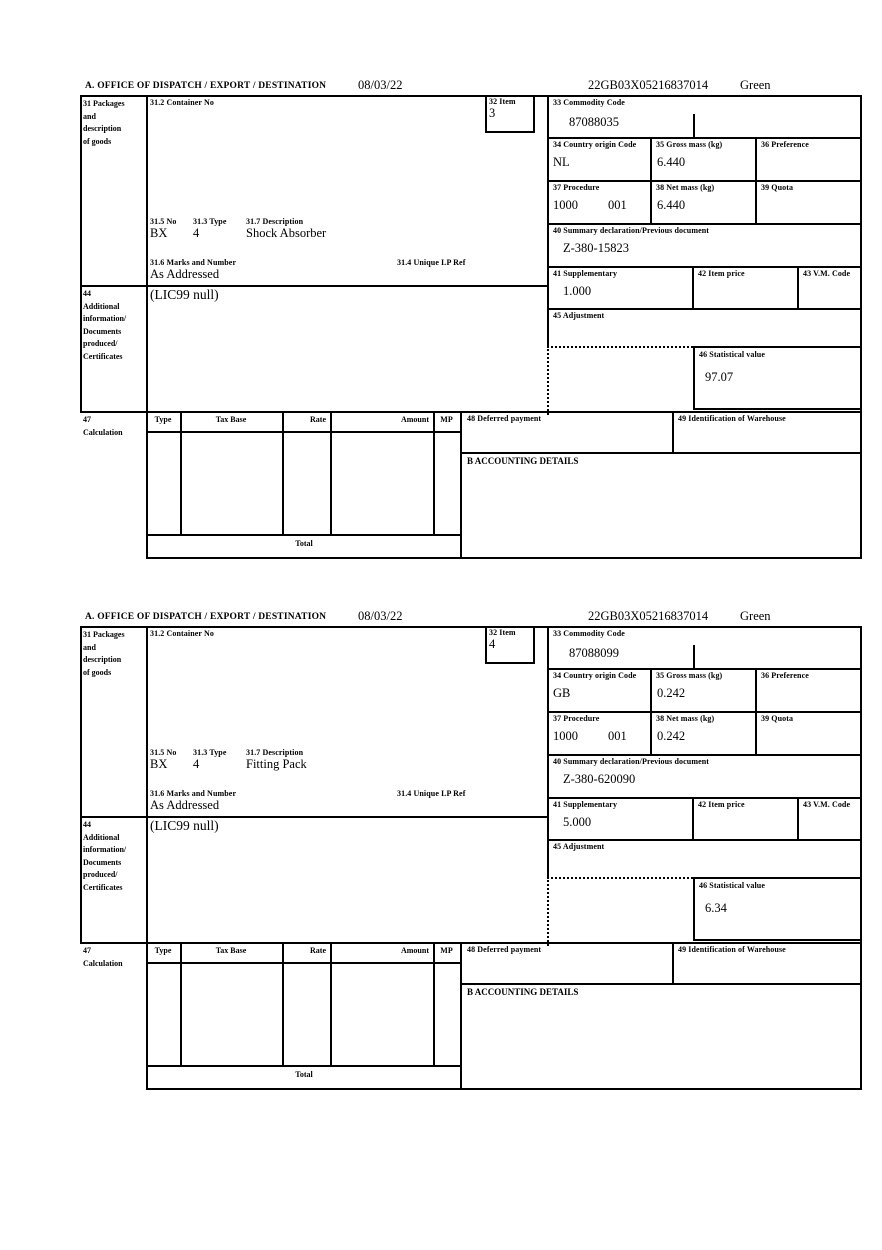 This screenshot has height=1250, width=882. I want to click on procedure-value: 1000, so click(565, 205).